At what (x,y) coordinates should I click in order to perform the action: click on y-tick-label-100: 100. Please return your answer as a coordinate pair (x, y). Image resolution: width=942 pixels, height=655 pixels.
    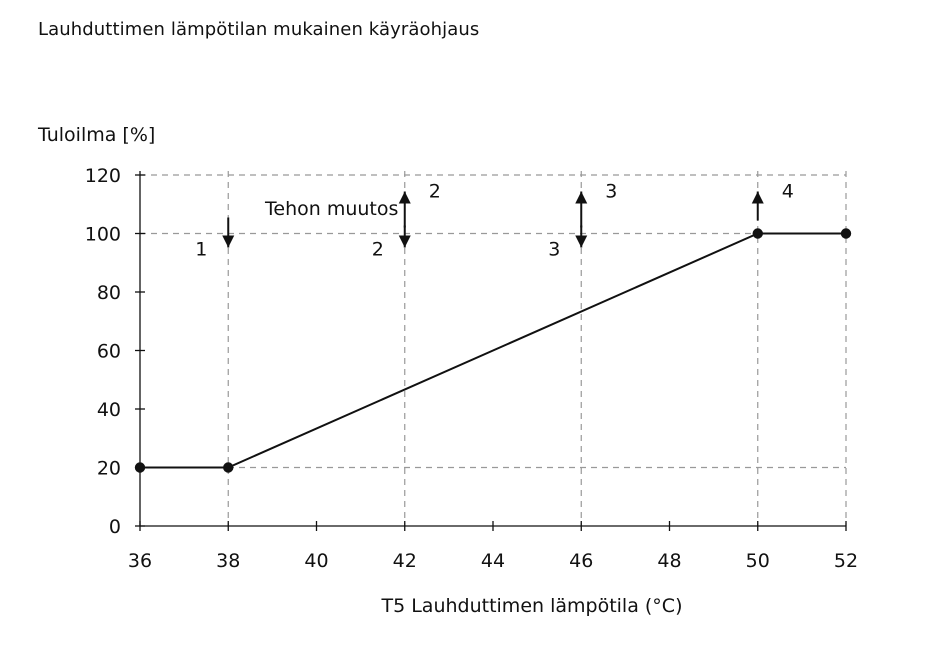
    Looking at the image, I should click on (103, 235).